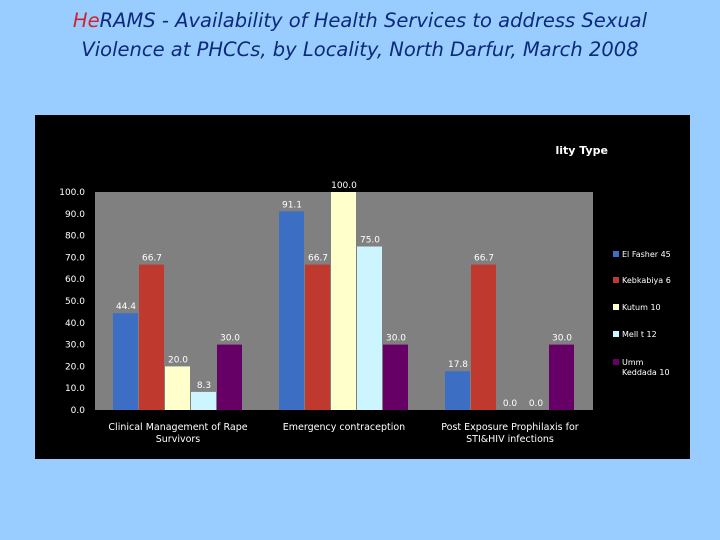  I want to click on y-tick-label: 50.0, so click(75, 302).